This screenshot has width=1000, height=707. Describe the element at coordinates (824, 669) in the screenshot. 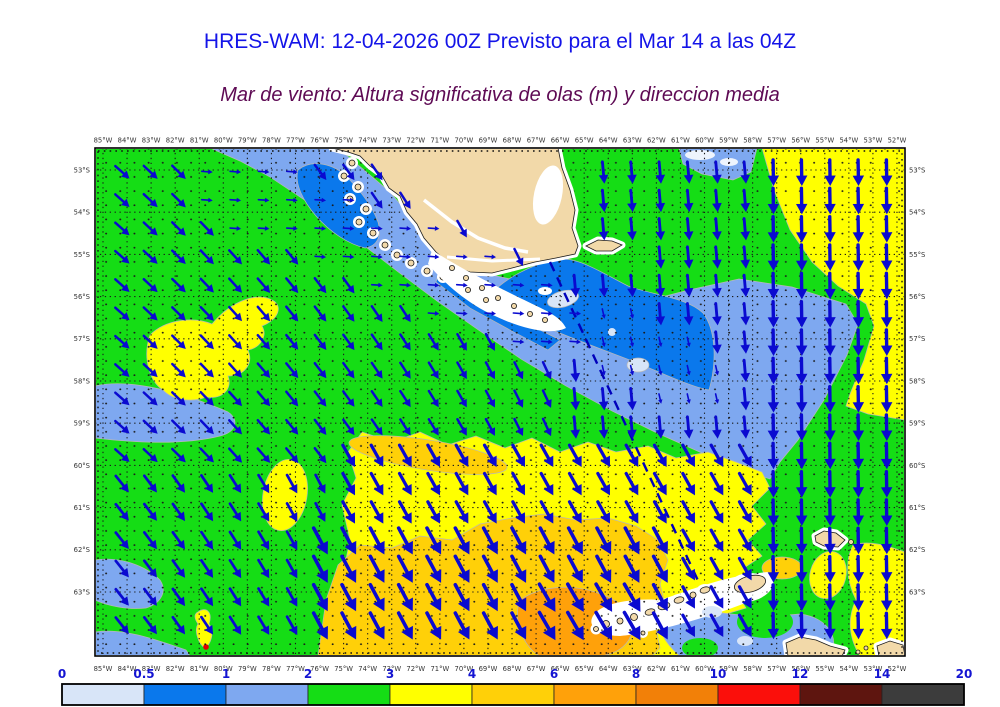

I see `lon-label: 55°W` at that location.